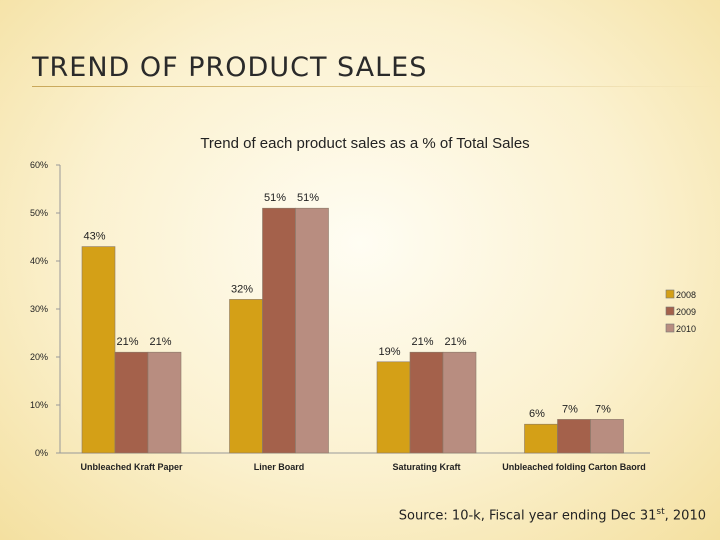  What do you see at coordinates (686, 295) in the screenshot?
I see `legend-label: 2008` at bounding box center [686, 295].